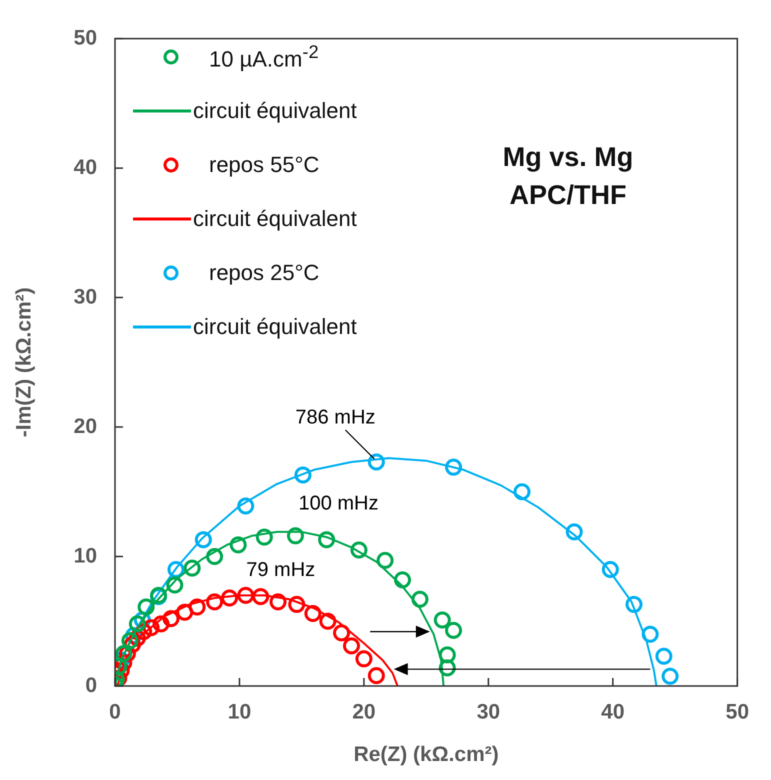 The image size is (771, 780). I want to click on y-tick-label: 30, so click(85, 296).